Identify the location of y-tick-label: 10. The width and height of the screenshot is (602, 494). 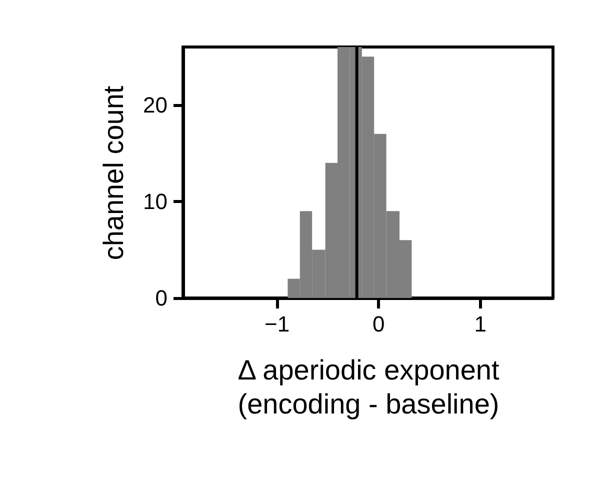
(155, 201).